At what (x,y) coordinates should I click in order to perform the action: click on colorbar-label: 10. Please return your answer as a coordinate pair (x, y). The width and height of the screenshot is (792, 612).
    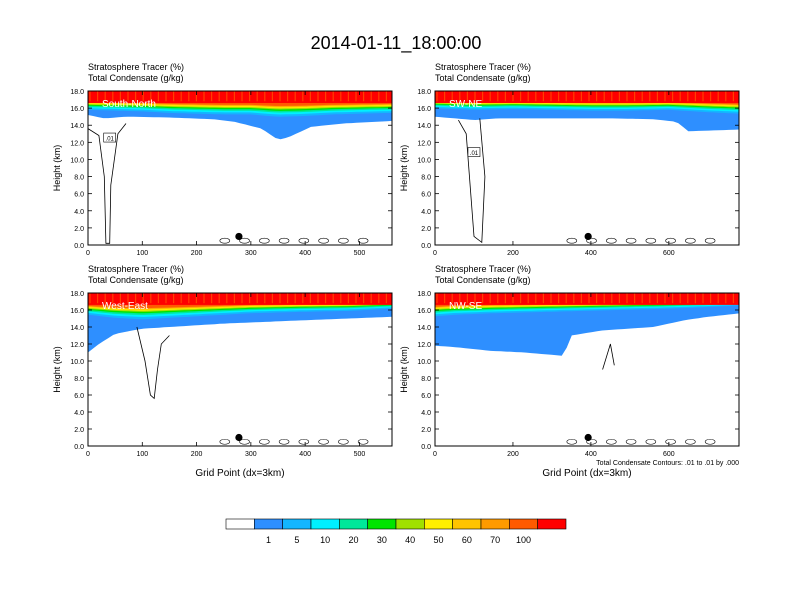
    Looking at the image, I should click on (325, 540).